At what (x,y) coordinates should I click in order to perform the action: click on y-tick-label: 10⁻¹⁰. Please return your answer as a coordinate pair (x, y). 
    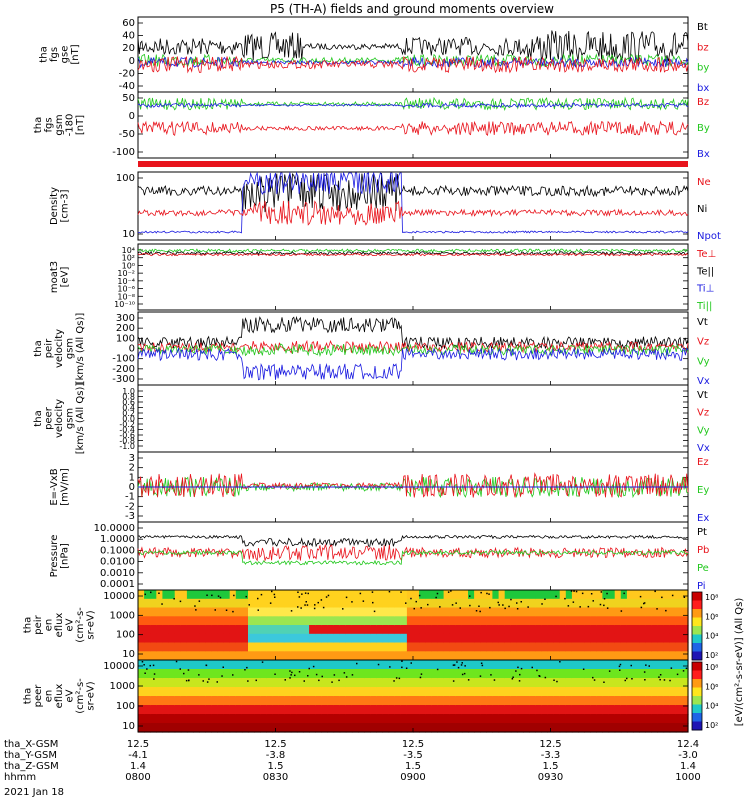
    Looking at the image, I should click on (124, 304).